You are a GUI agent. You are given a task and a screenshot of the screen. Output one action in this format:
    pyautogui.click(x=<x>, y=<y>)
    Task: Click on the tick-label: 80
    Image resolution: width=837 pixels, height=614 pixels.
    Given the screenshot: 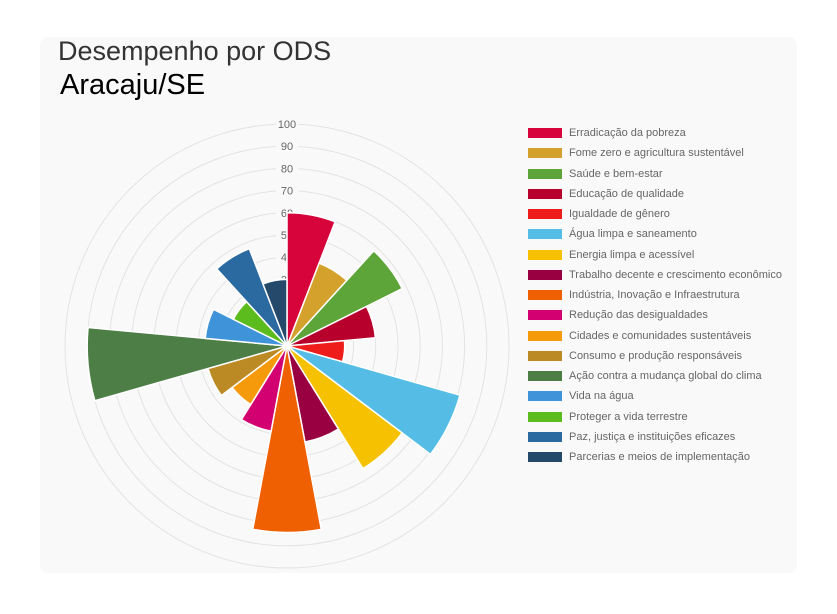 What is the action you would take?
    pyautogui.click(x=287, y=169)
    